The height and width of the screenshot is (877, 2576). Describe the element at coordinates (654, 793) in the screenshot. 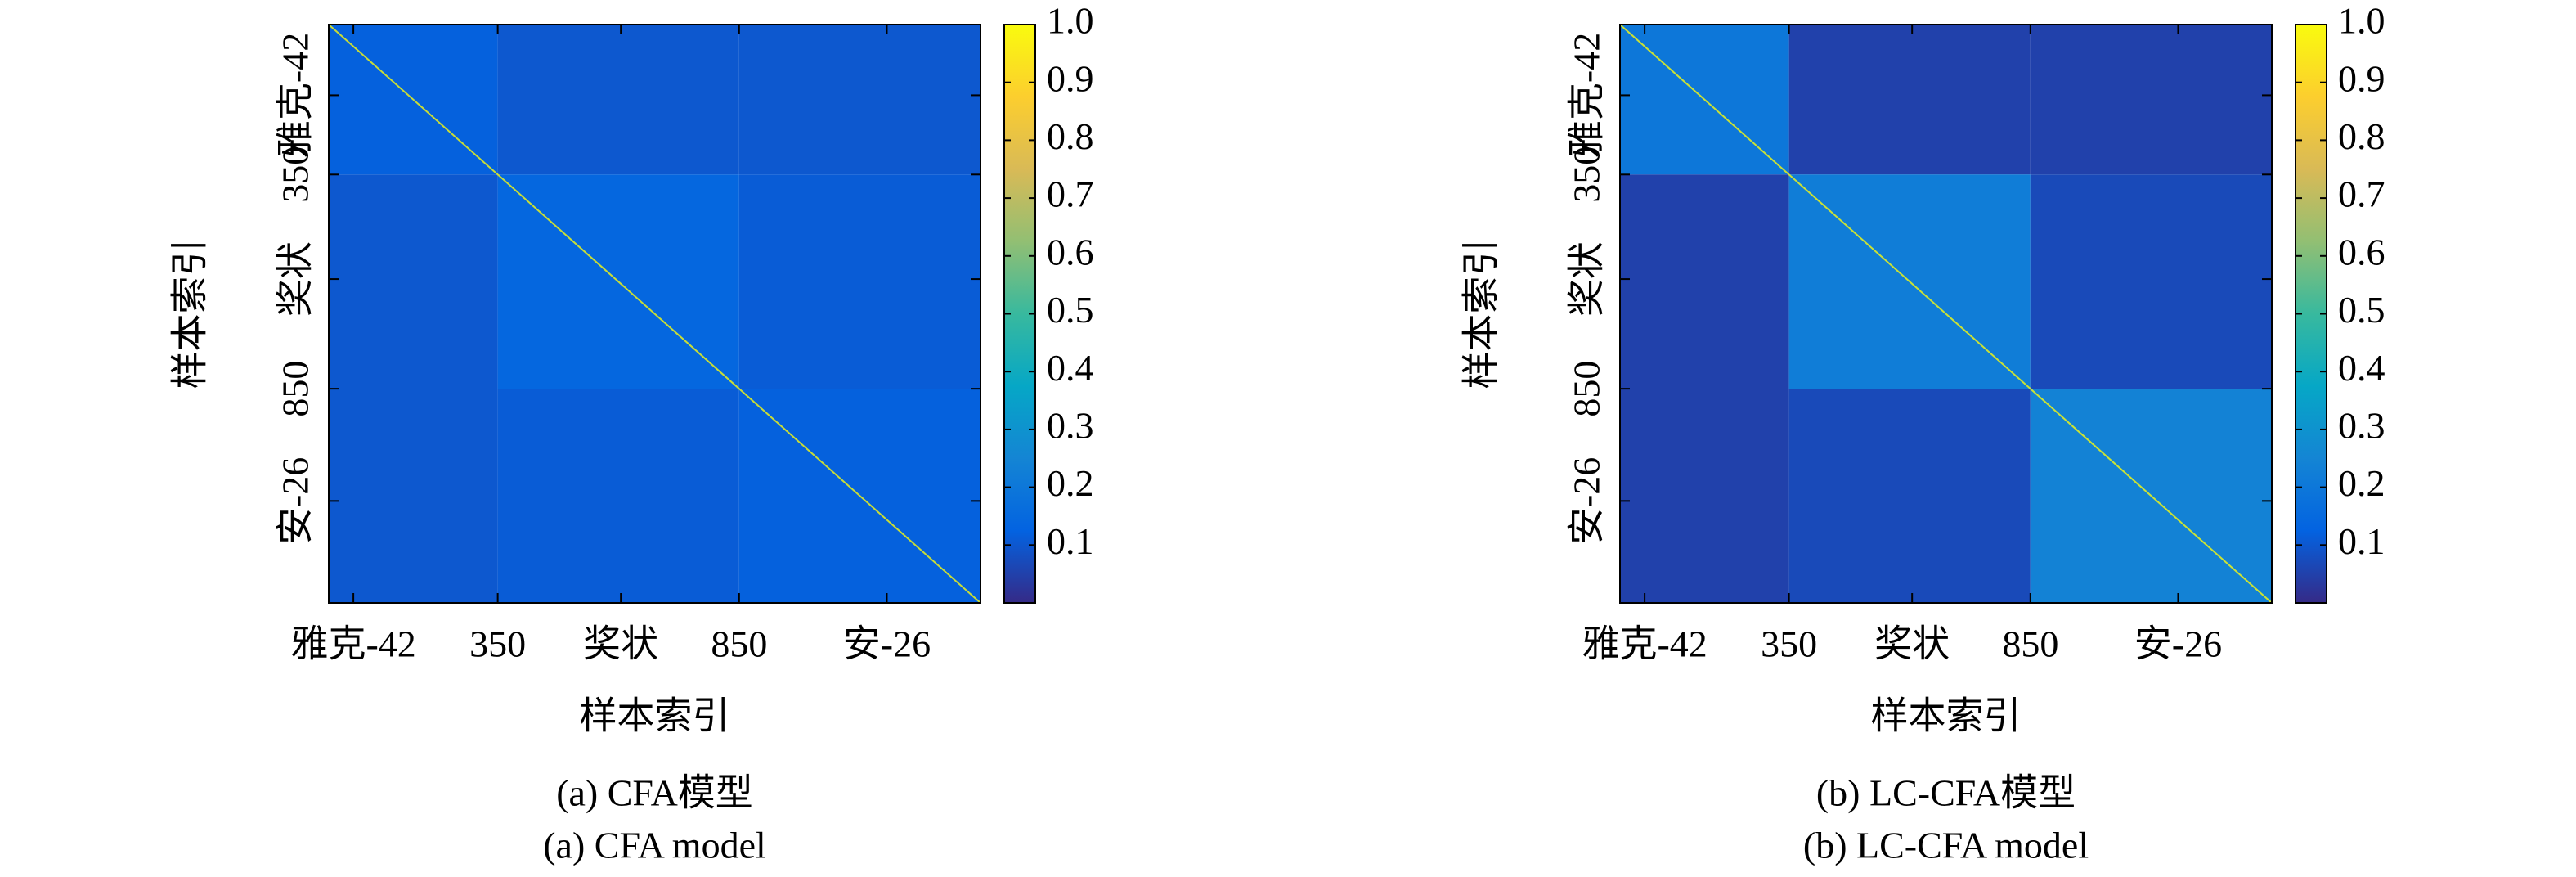

I see `caption: (a) CFA模型` at that location.